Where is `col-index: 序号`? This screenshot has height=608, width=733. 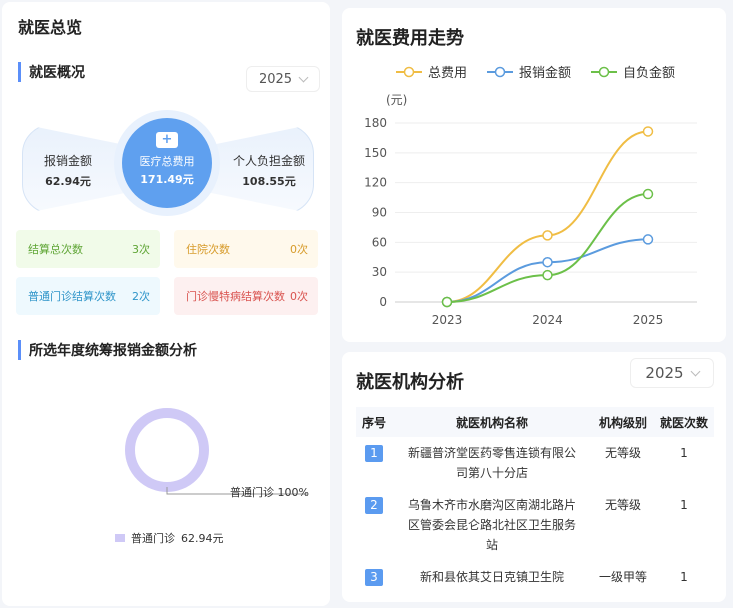 col-index: 序号 is located at coordinates (374, 422).